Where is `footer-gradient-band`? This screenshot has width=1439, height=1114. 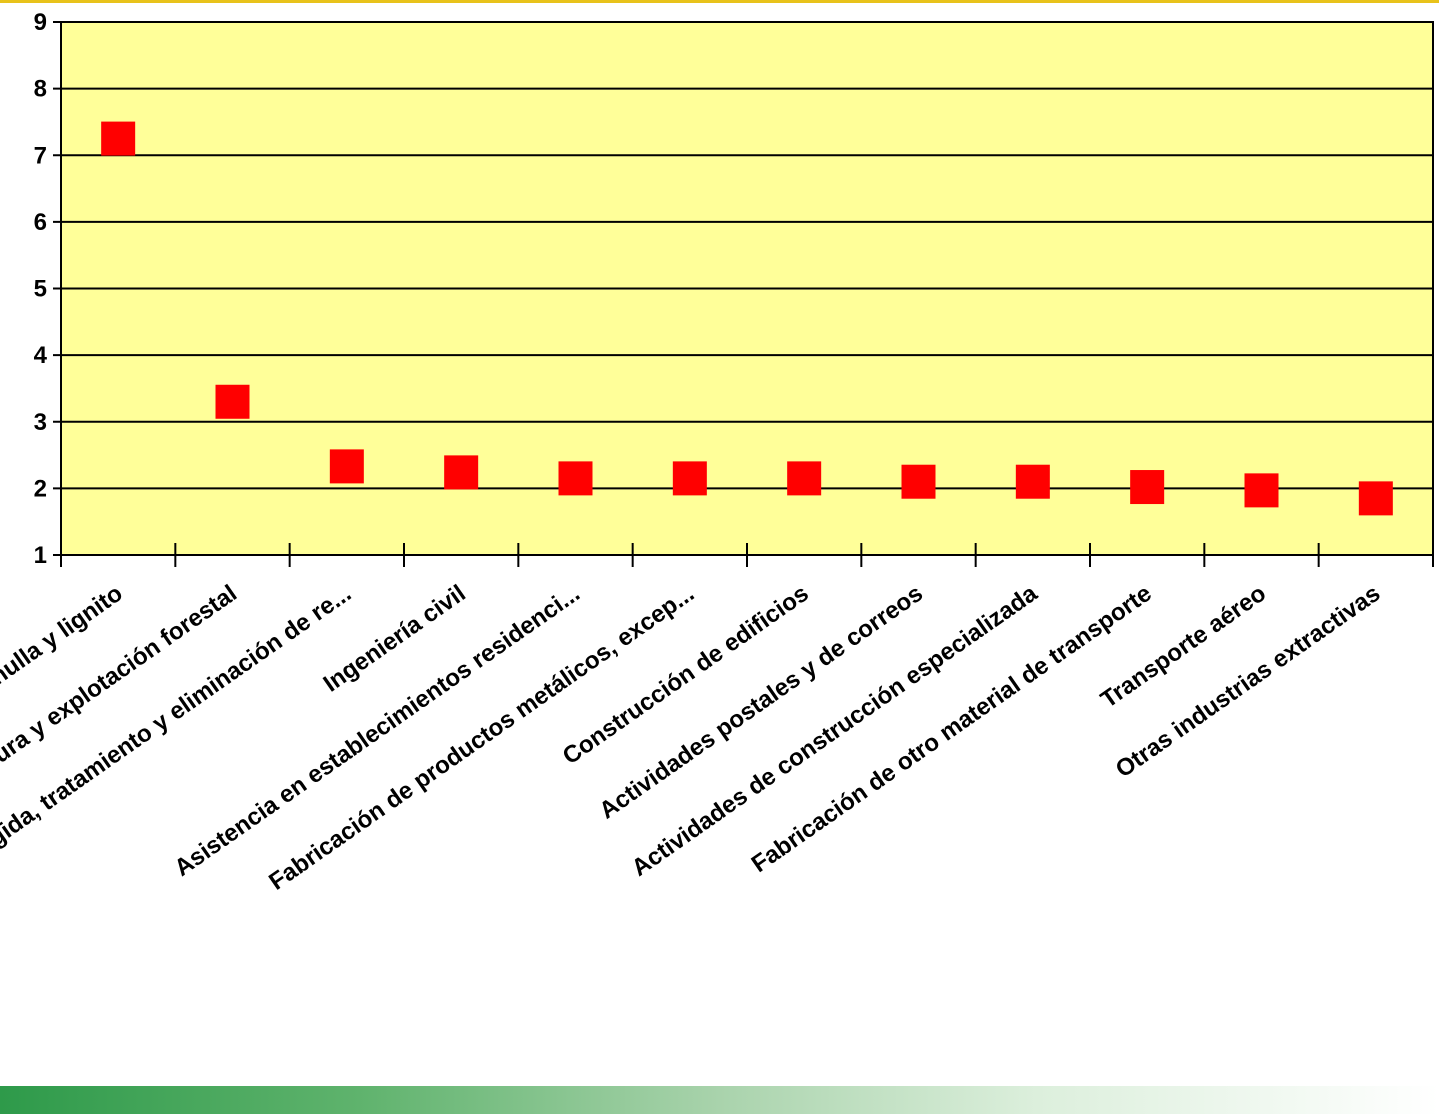
footer-gradient-band is located at coordinates (719, 1100).